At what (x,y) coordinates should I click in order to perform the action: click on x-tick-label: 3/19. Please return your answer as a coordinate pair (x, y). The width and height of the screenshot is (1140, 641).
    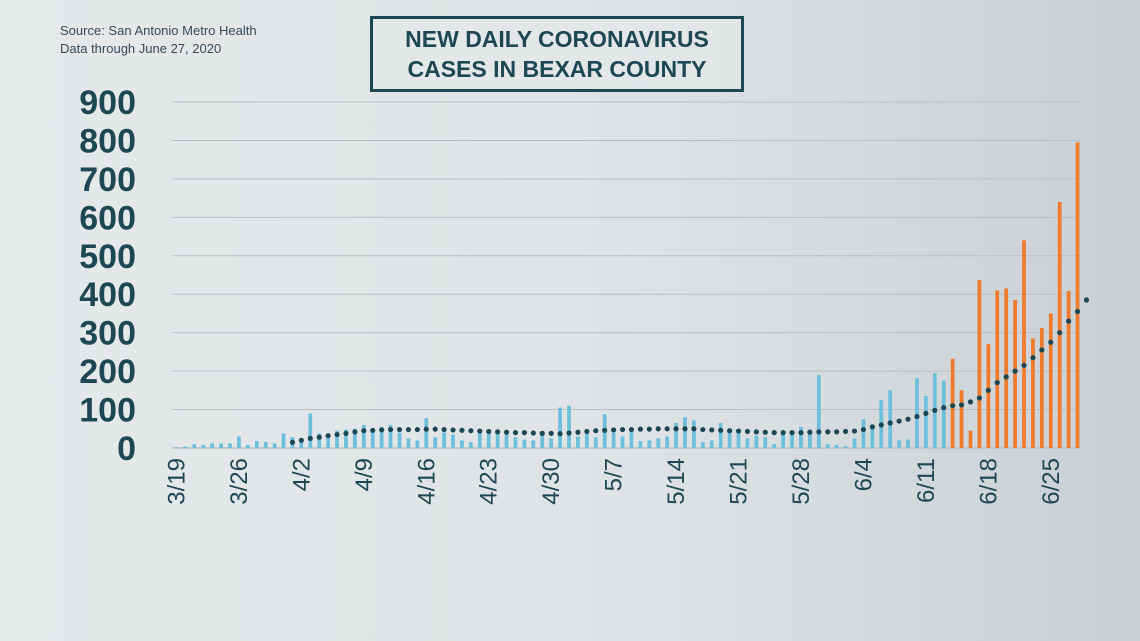
    Looking at the image, I should click on (176, 481).